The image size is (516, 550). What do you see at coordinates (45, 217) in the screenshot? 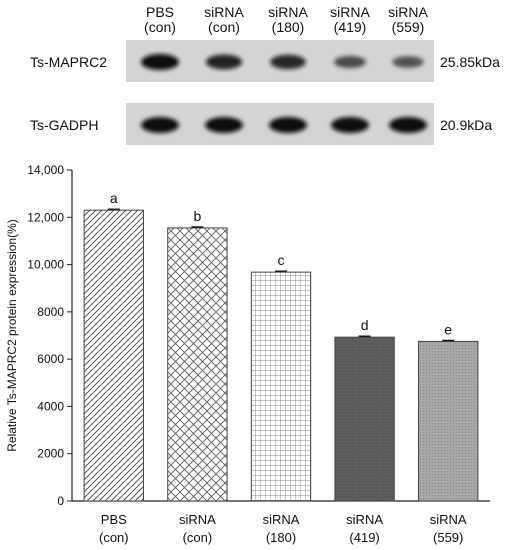
I see `y-tick-label: 12,000` at bounding box center [45, 217].